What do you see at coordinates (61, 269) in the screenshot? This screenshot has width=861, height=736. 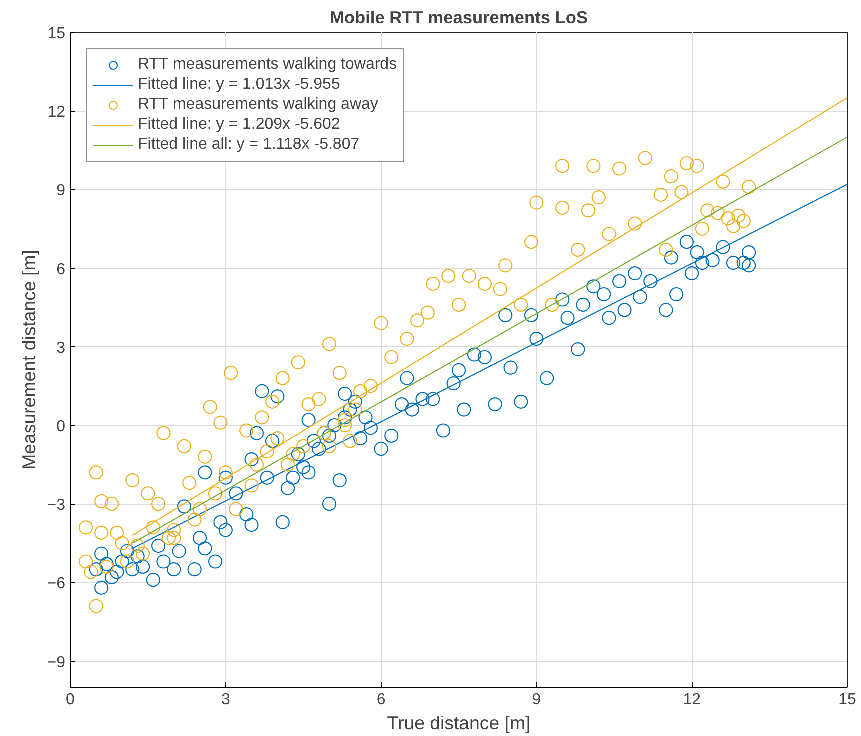 I see `y-tick-label: 6` at bounding box center [61, 269].